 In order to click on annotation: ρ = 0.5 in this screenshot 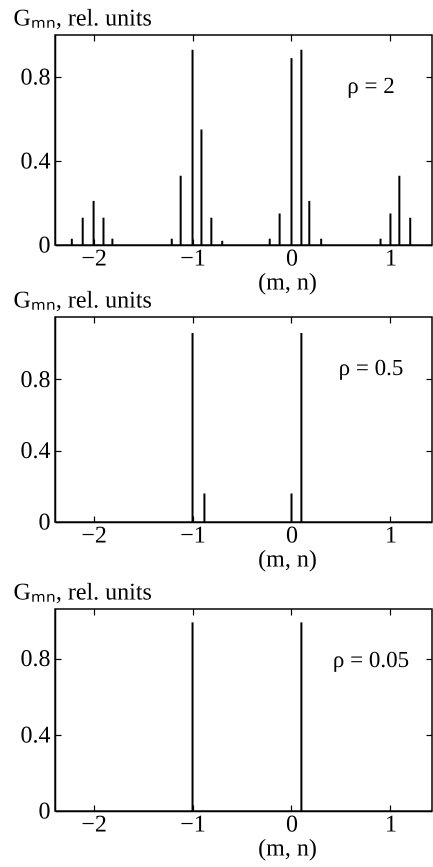, I will do `click(371, 367)`.